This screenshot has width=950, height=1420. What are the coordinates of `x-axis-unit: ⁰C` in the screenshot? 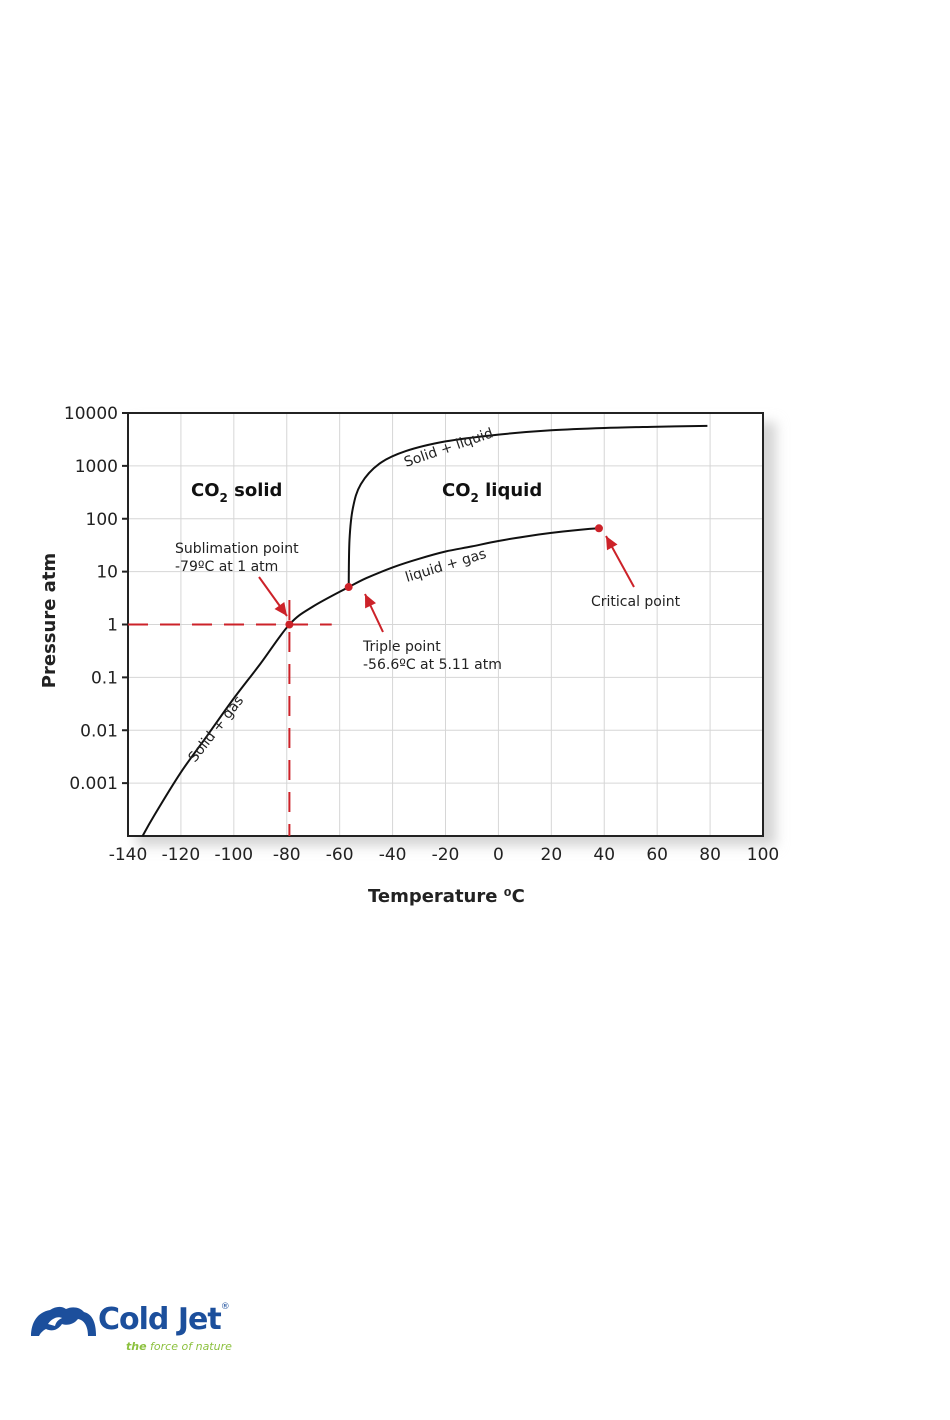 It's located at (514, 896).